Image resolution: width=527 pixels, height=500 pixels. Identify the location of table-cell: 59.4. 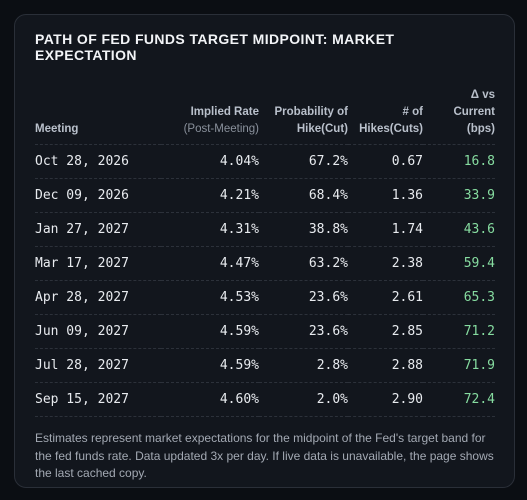
(459, 263).